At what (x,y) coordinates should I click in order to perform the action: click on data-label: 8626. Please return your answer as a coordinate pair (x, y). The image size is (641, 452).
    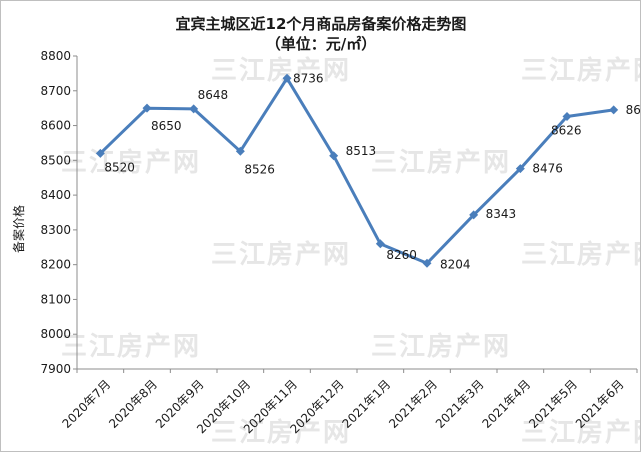
    Looking at the image, I should click on (566, 131).